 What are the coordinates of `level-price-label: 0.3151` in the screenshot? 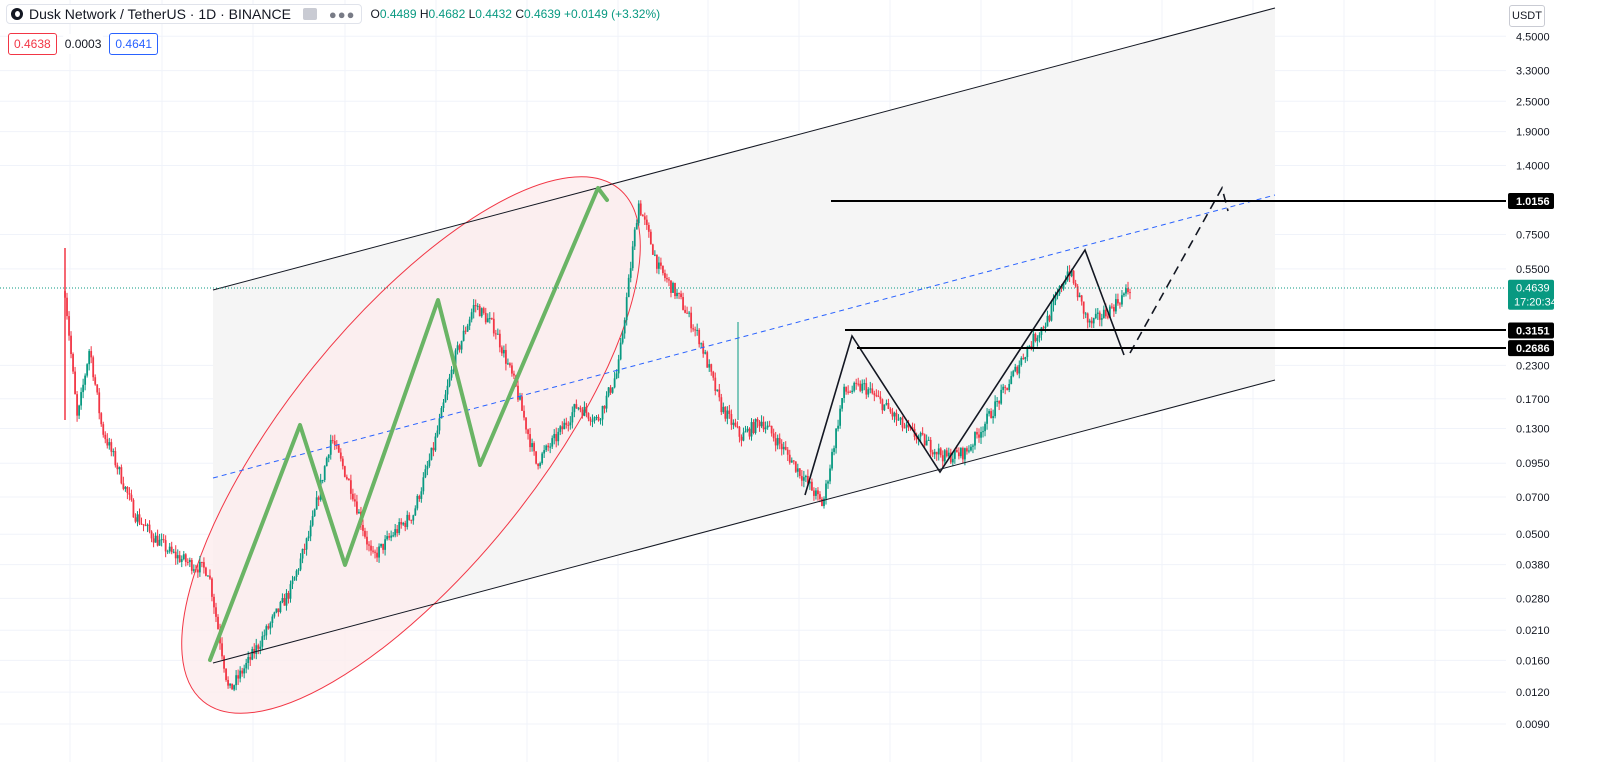 It's located at (1533, 332).